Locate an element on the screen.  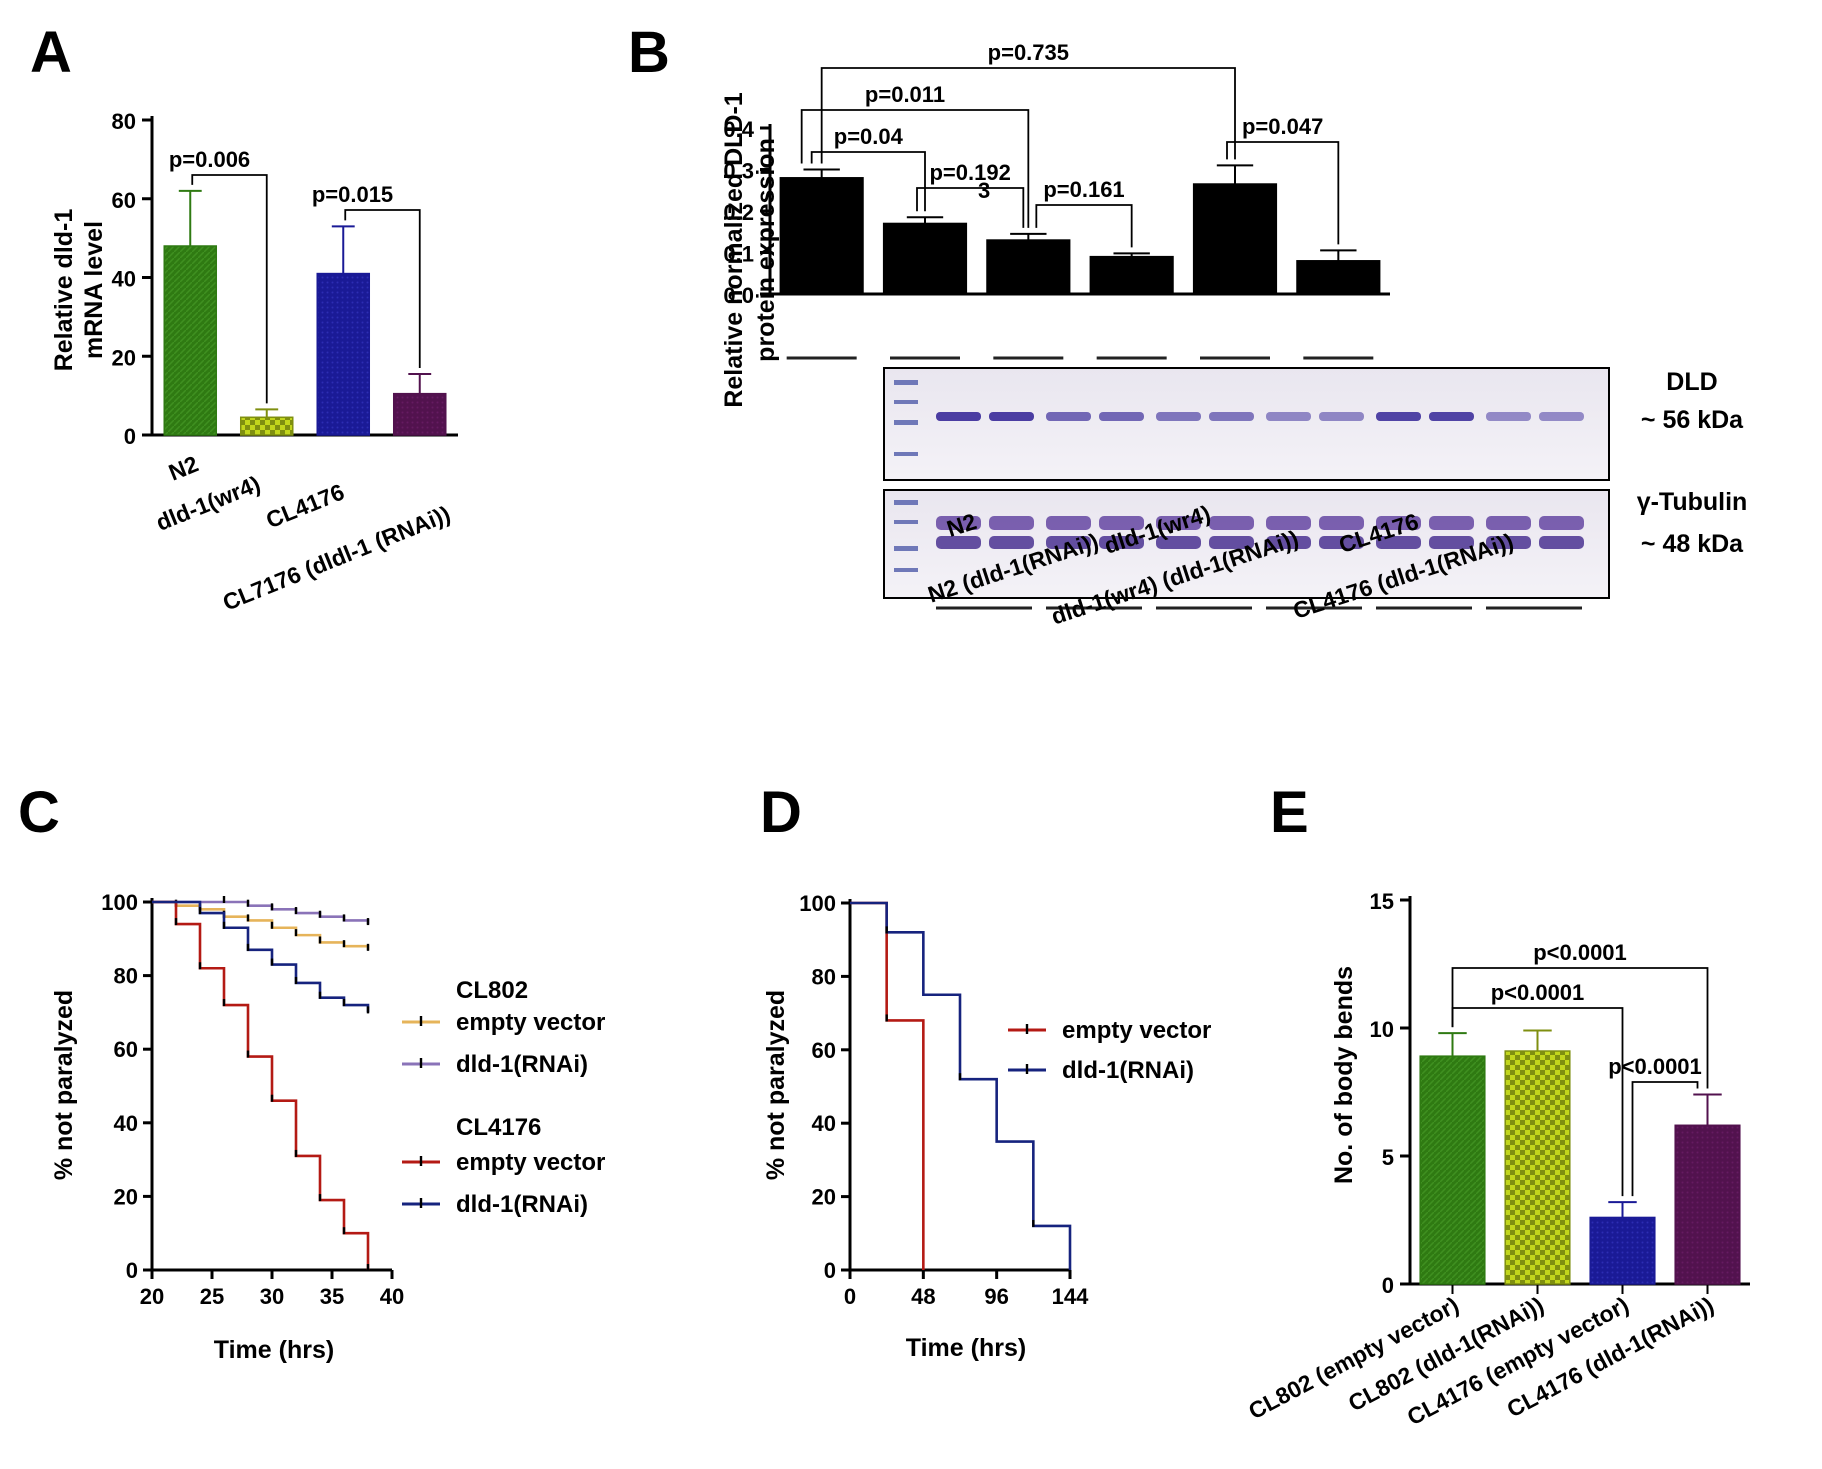
category-label: CL7176 (dldl-1 (RNAi)) is located at coordinates (336, 558).